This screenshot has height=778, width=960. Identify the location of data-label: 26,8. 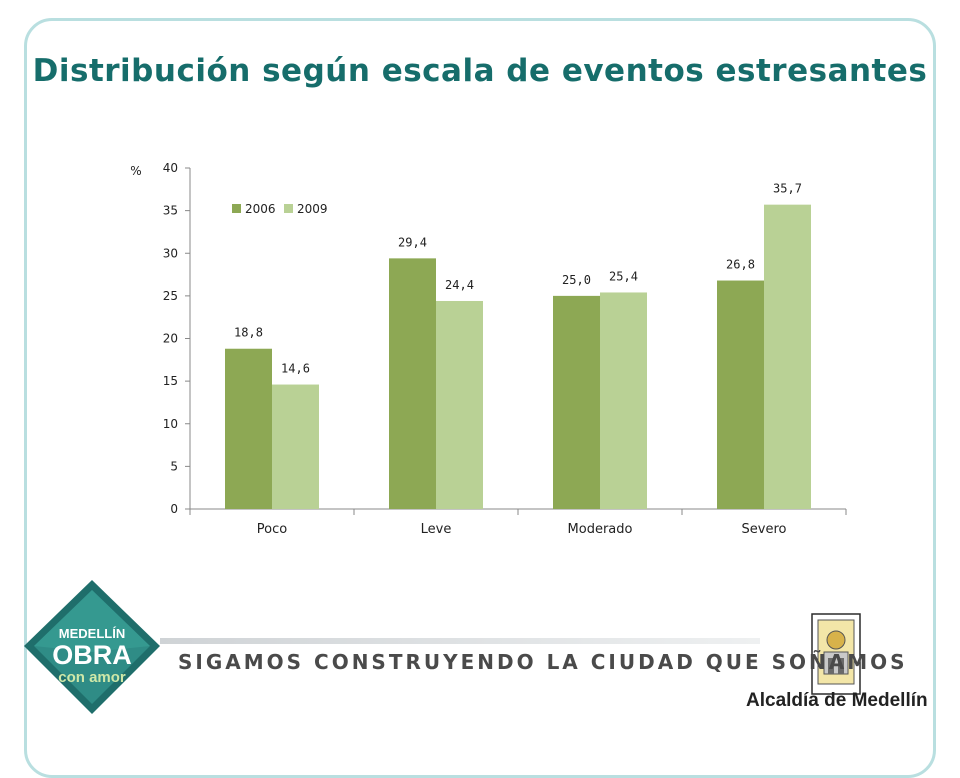
(740, 265).